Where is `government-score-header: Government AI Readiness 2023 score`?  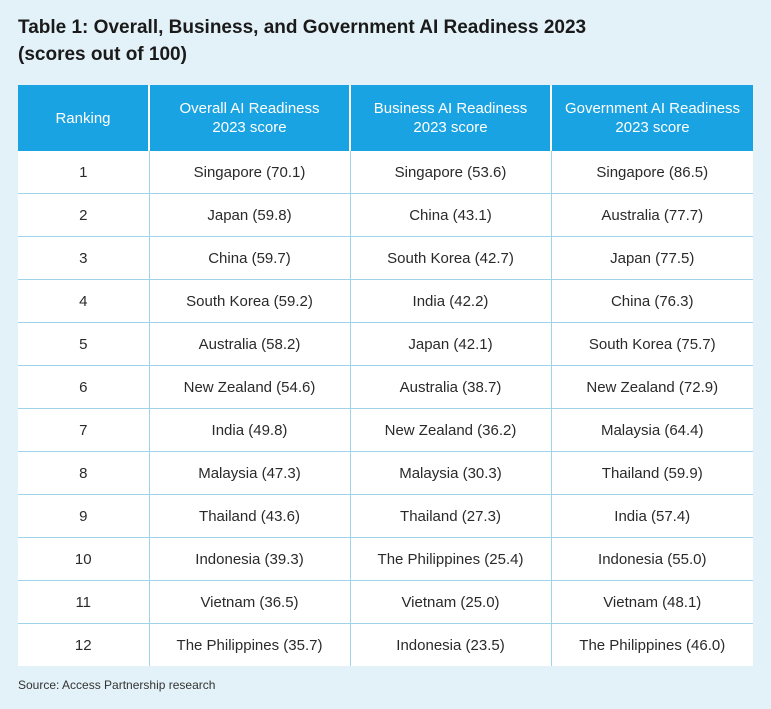 government-score-header: Government AI Readiness 2023 score is located at coordinates (652, 118).